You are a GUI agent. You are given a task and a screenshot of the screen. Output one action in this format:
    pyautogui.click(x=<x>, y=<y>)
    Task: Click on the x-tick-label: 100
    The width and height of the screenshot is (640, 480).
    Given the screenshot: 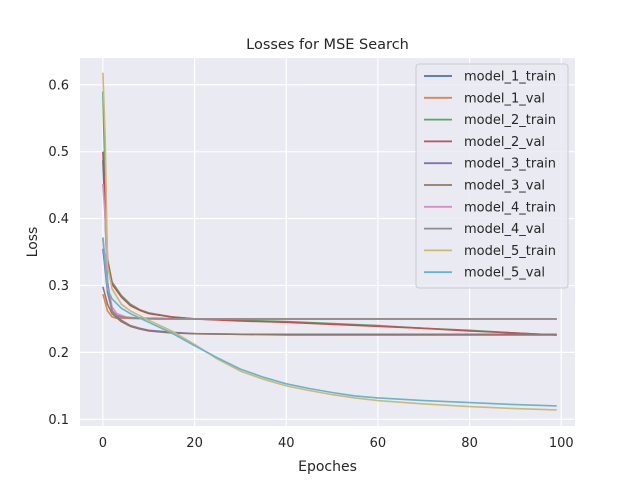 What is the action you would take?
    pyautogui.click(x=561, y=443)
    